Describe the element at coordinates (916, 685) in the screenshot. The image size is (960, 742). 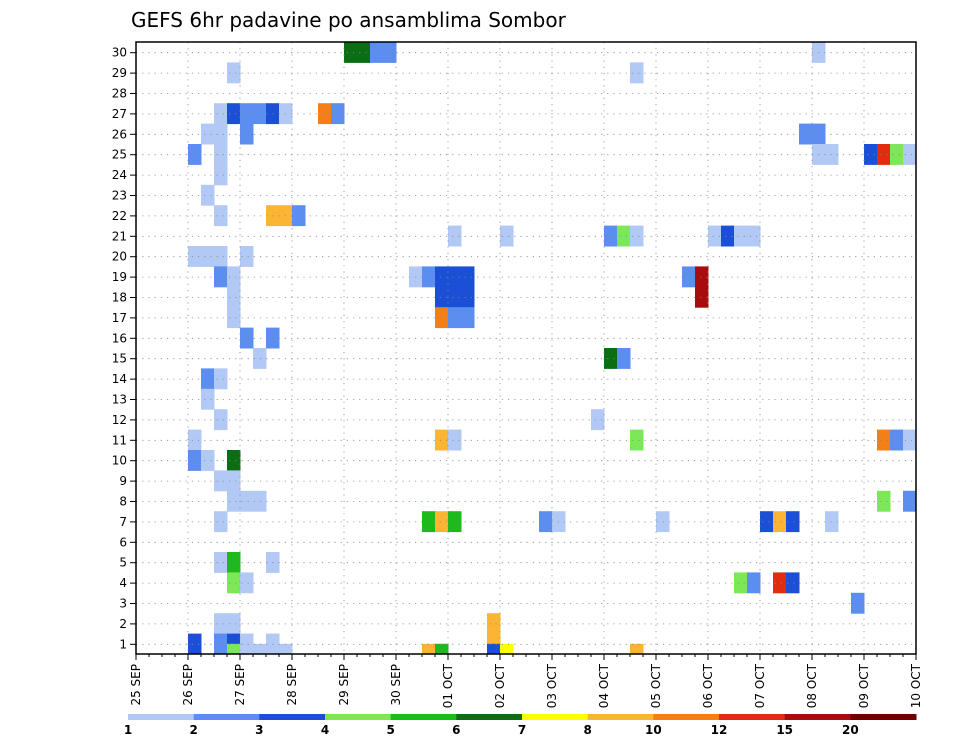
I see `x-tick-label: 10 OCT` at that location.